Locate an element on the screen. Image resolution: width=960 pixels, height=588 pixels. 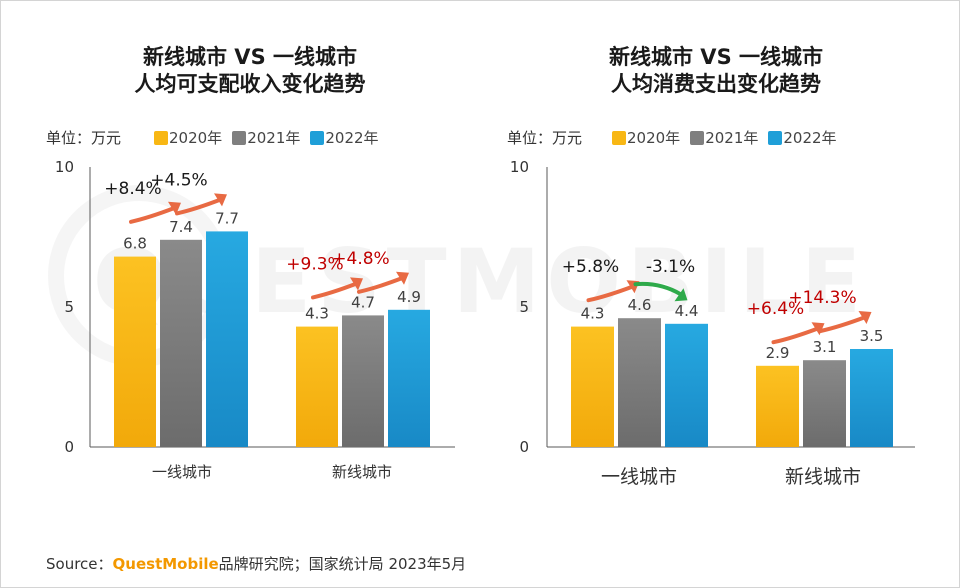
right-chart-title: 新线城市 VS 一线城市 人均消费支出变化趋势 is located at coordinates (716, 71).